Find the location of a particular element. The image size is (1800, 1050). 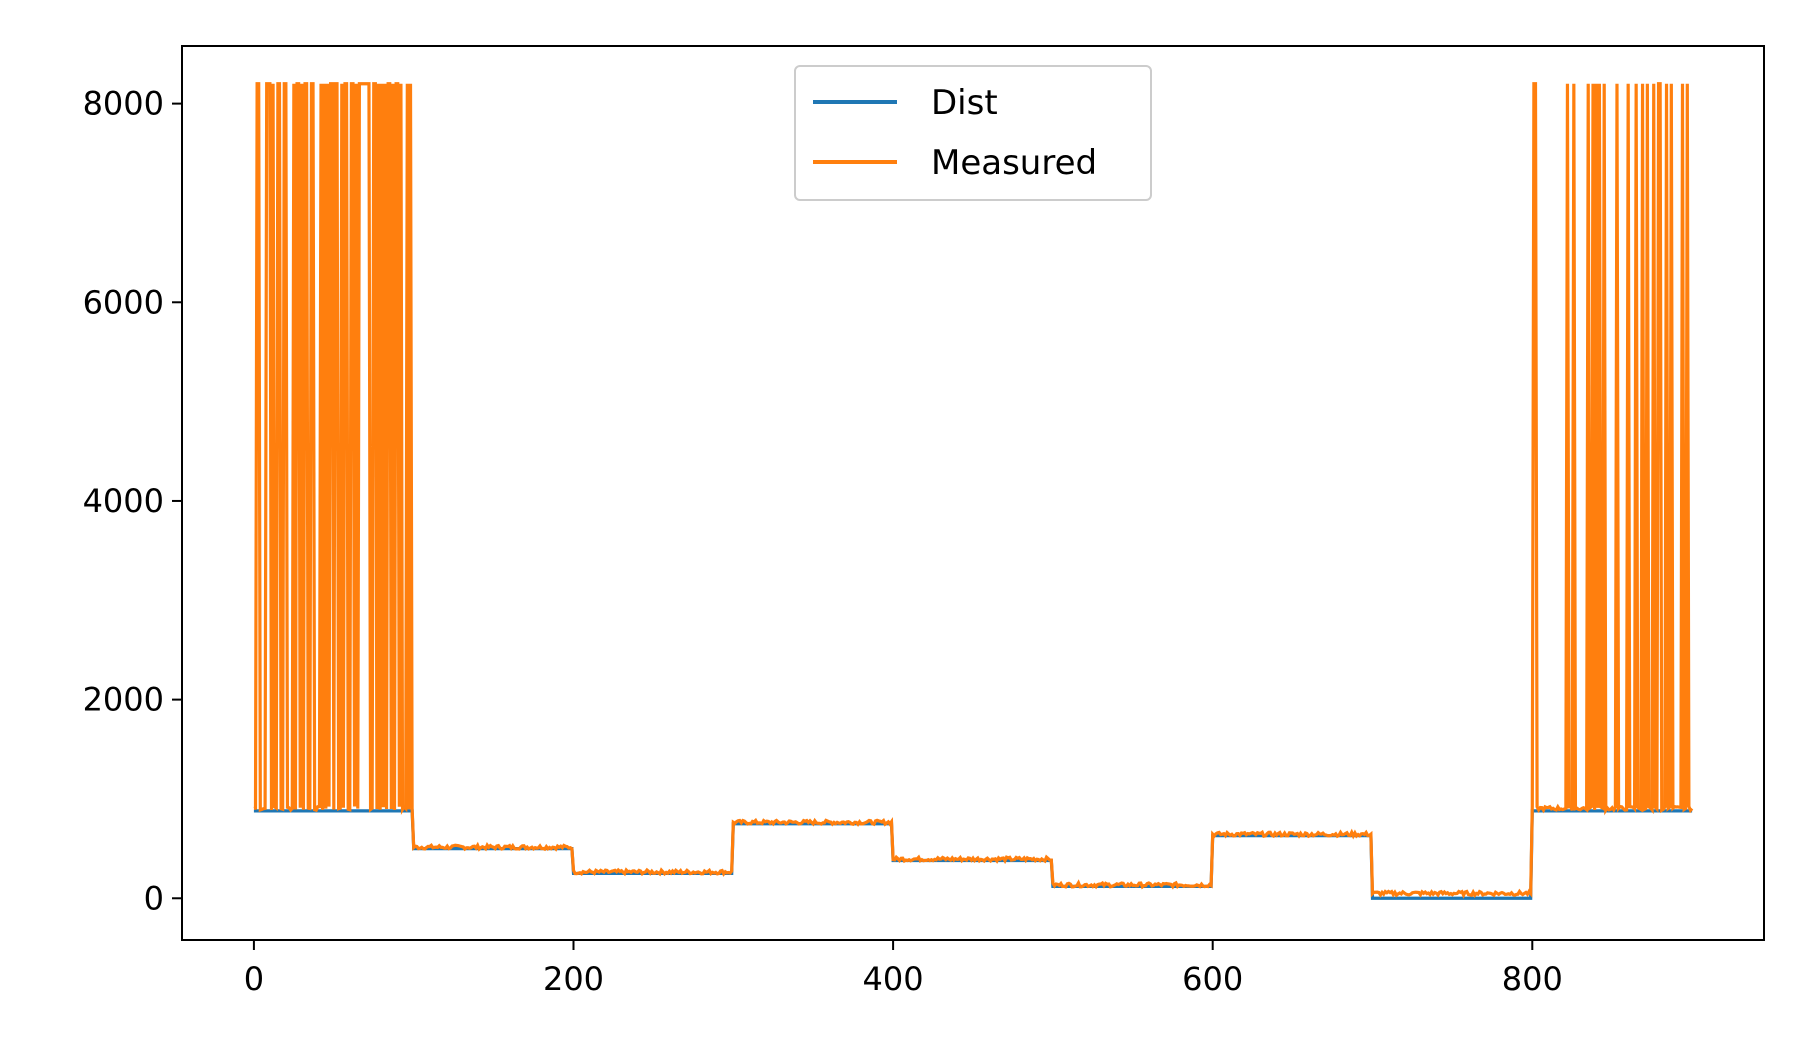

legend-box is located at coordinates (973, 133).